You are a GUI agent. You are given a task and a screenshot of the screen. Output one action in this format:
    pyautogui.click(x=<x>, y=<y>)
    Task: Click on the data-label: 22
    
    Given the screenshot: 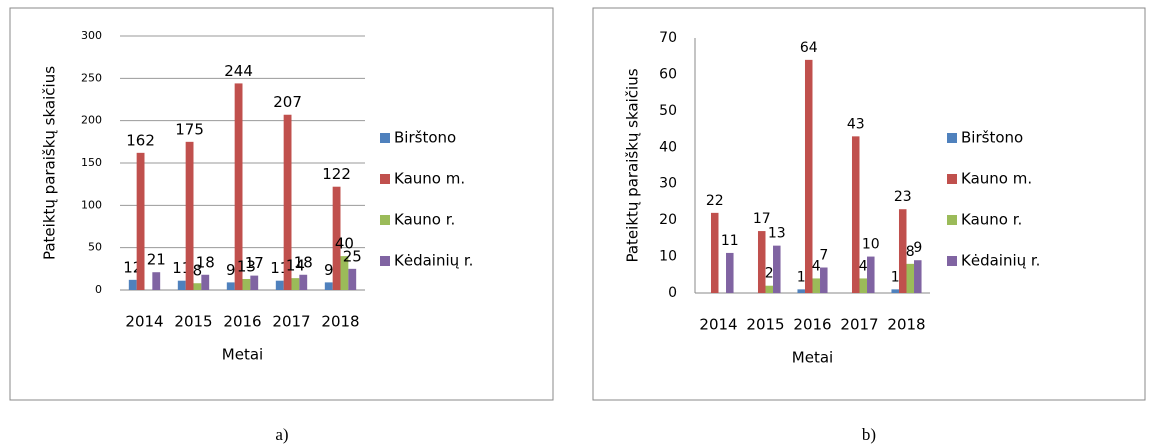 What is the action you would take?
    pyautogui.click(x=715, y=201)
    